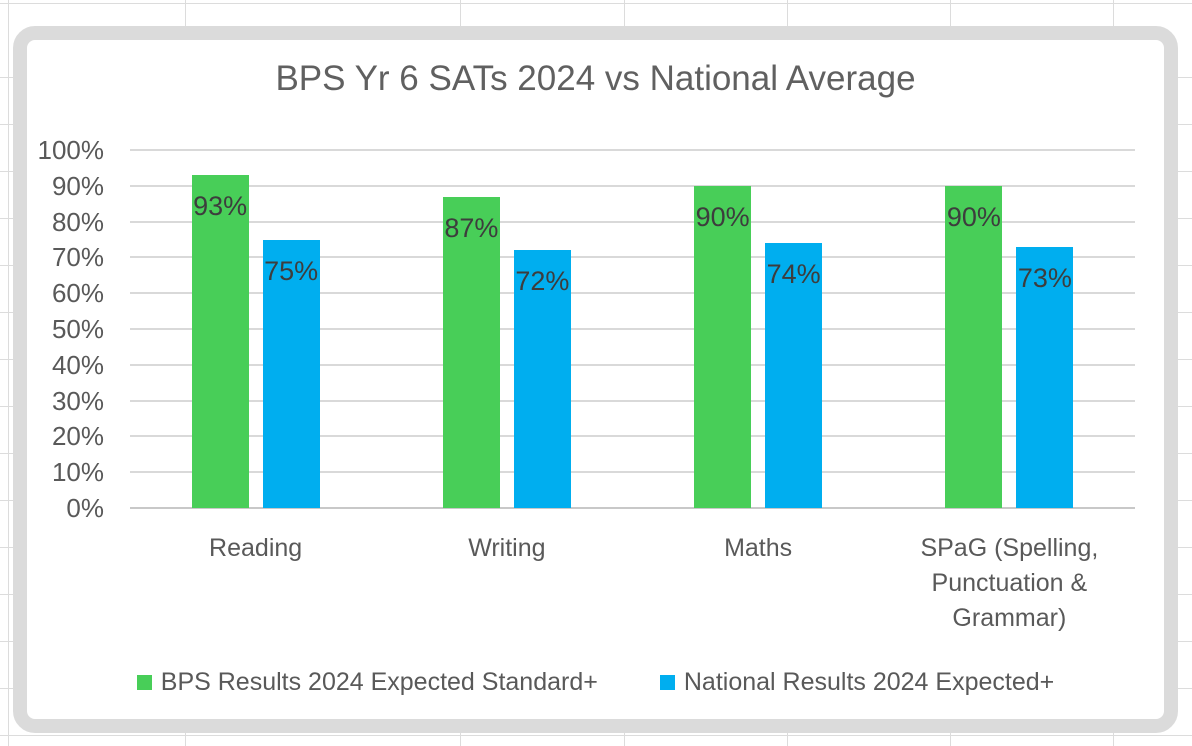 This screenshot has width=1192, height=746. What do you see at coordinates (77, 257) in the screenshot?
I see `y-tick-label: 70%` at bounding box center [77, 257].